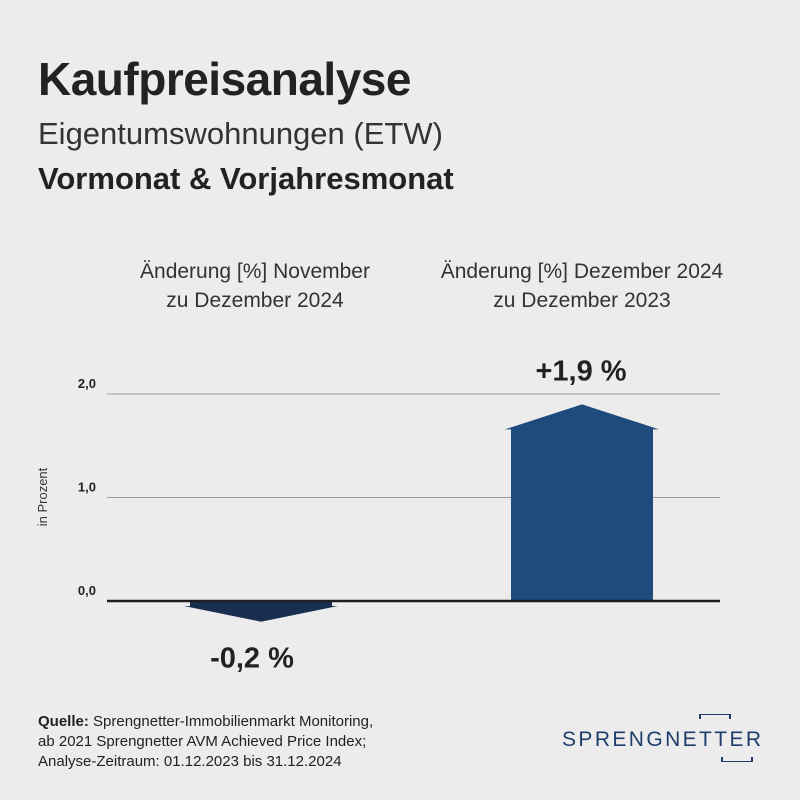 The height and width of the screenshot is (800, 800). Describe the element at coordinates (87, 590) in the screenshot. I see `y-tick-label: 0,0` at that location.